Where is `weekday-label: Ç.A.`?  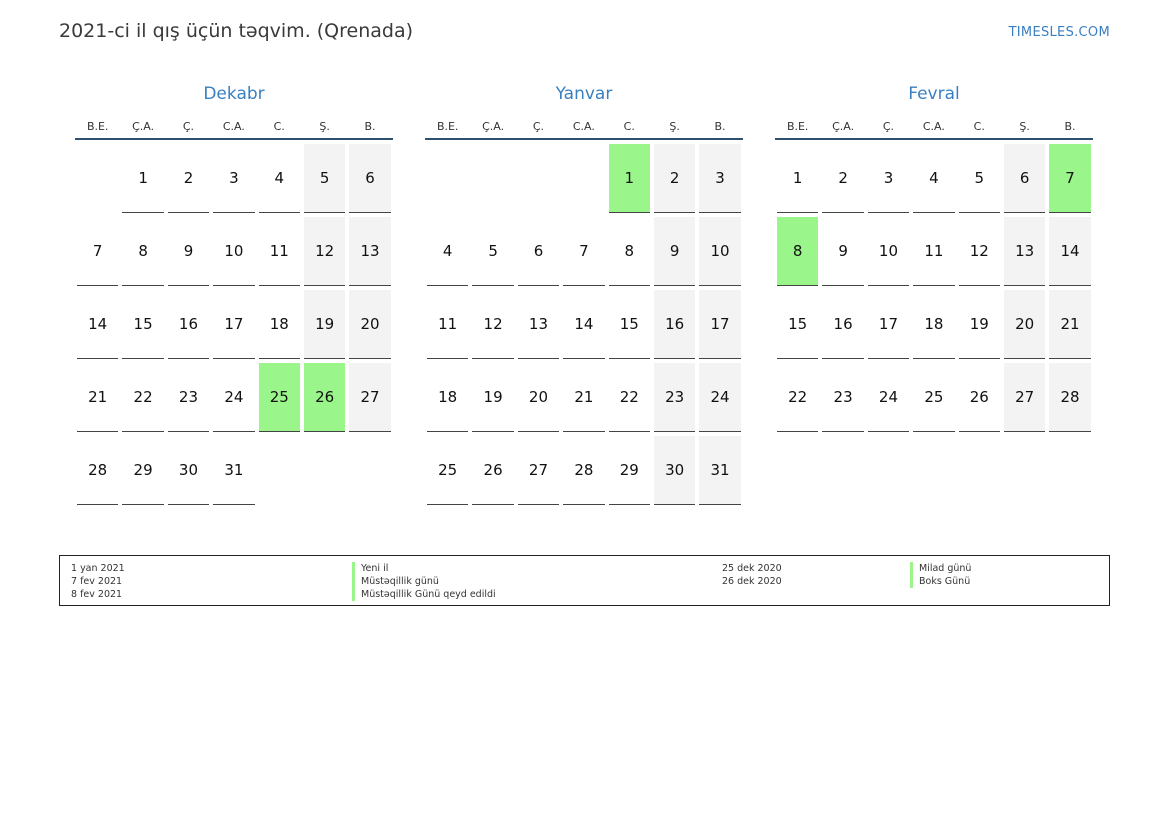 weekday-label: Ç.A. is located at coordinates (493, 126).